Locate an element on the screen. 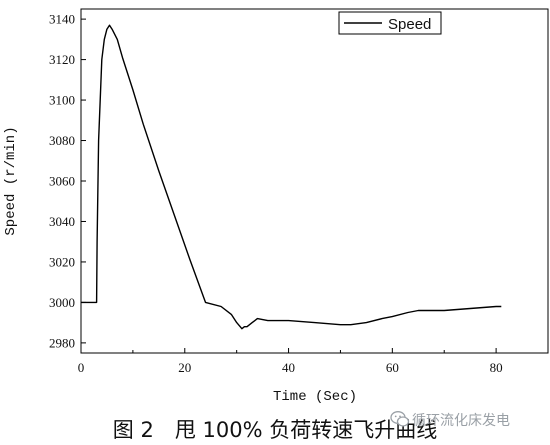  x-axis-ticks: 0 20 40 60 80 is located at coordinates (290, 361).